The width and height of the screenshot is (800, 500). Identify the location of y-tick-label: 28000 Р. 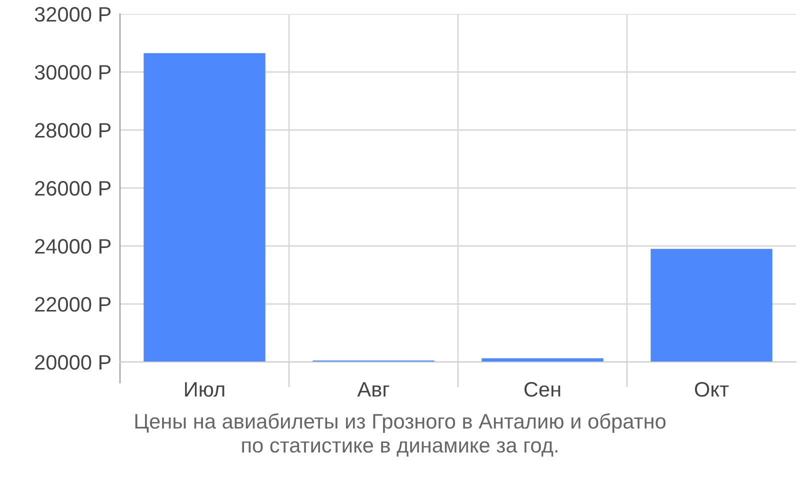
(73, 130).